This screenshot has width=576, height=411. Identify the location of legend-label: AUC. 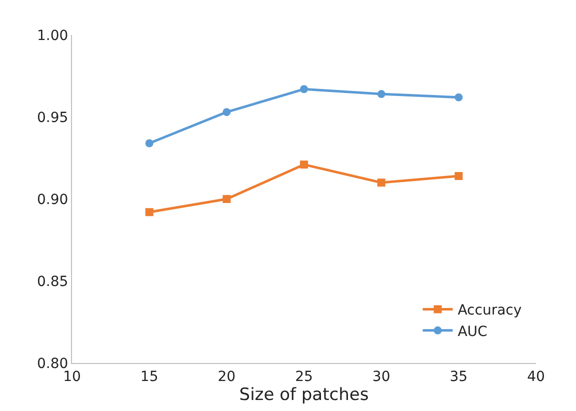
(473, 332).